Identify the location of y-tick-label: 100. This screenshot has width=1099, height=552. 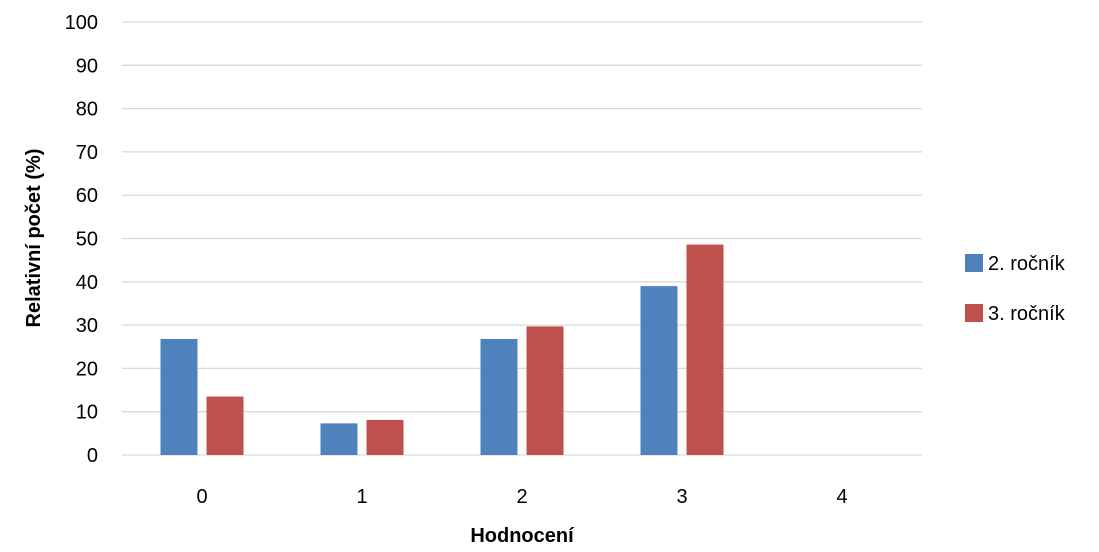
(81, 23).